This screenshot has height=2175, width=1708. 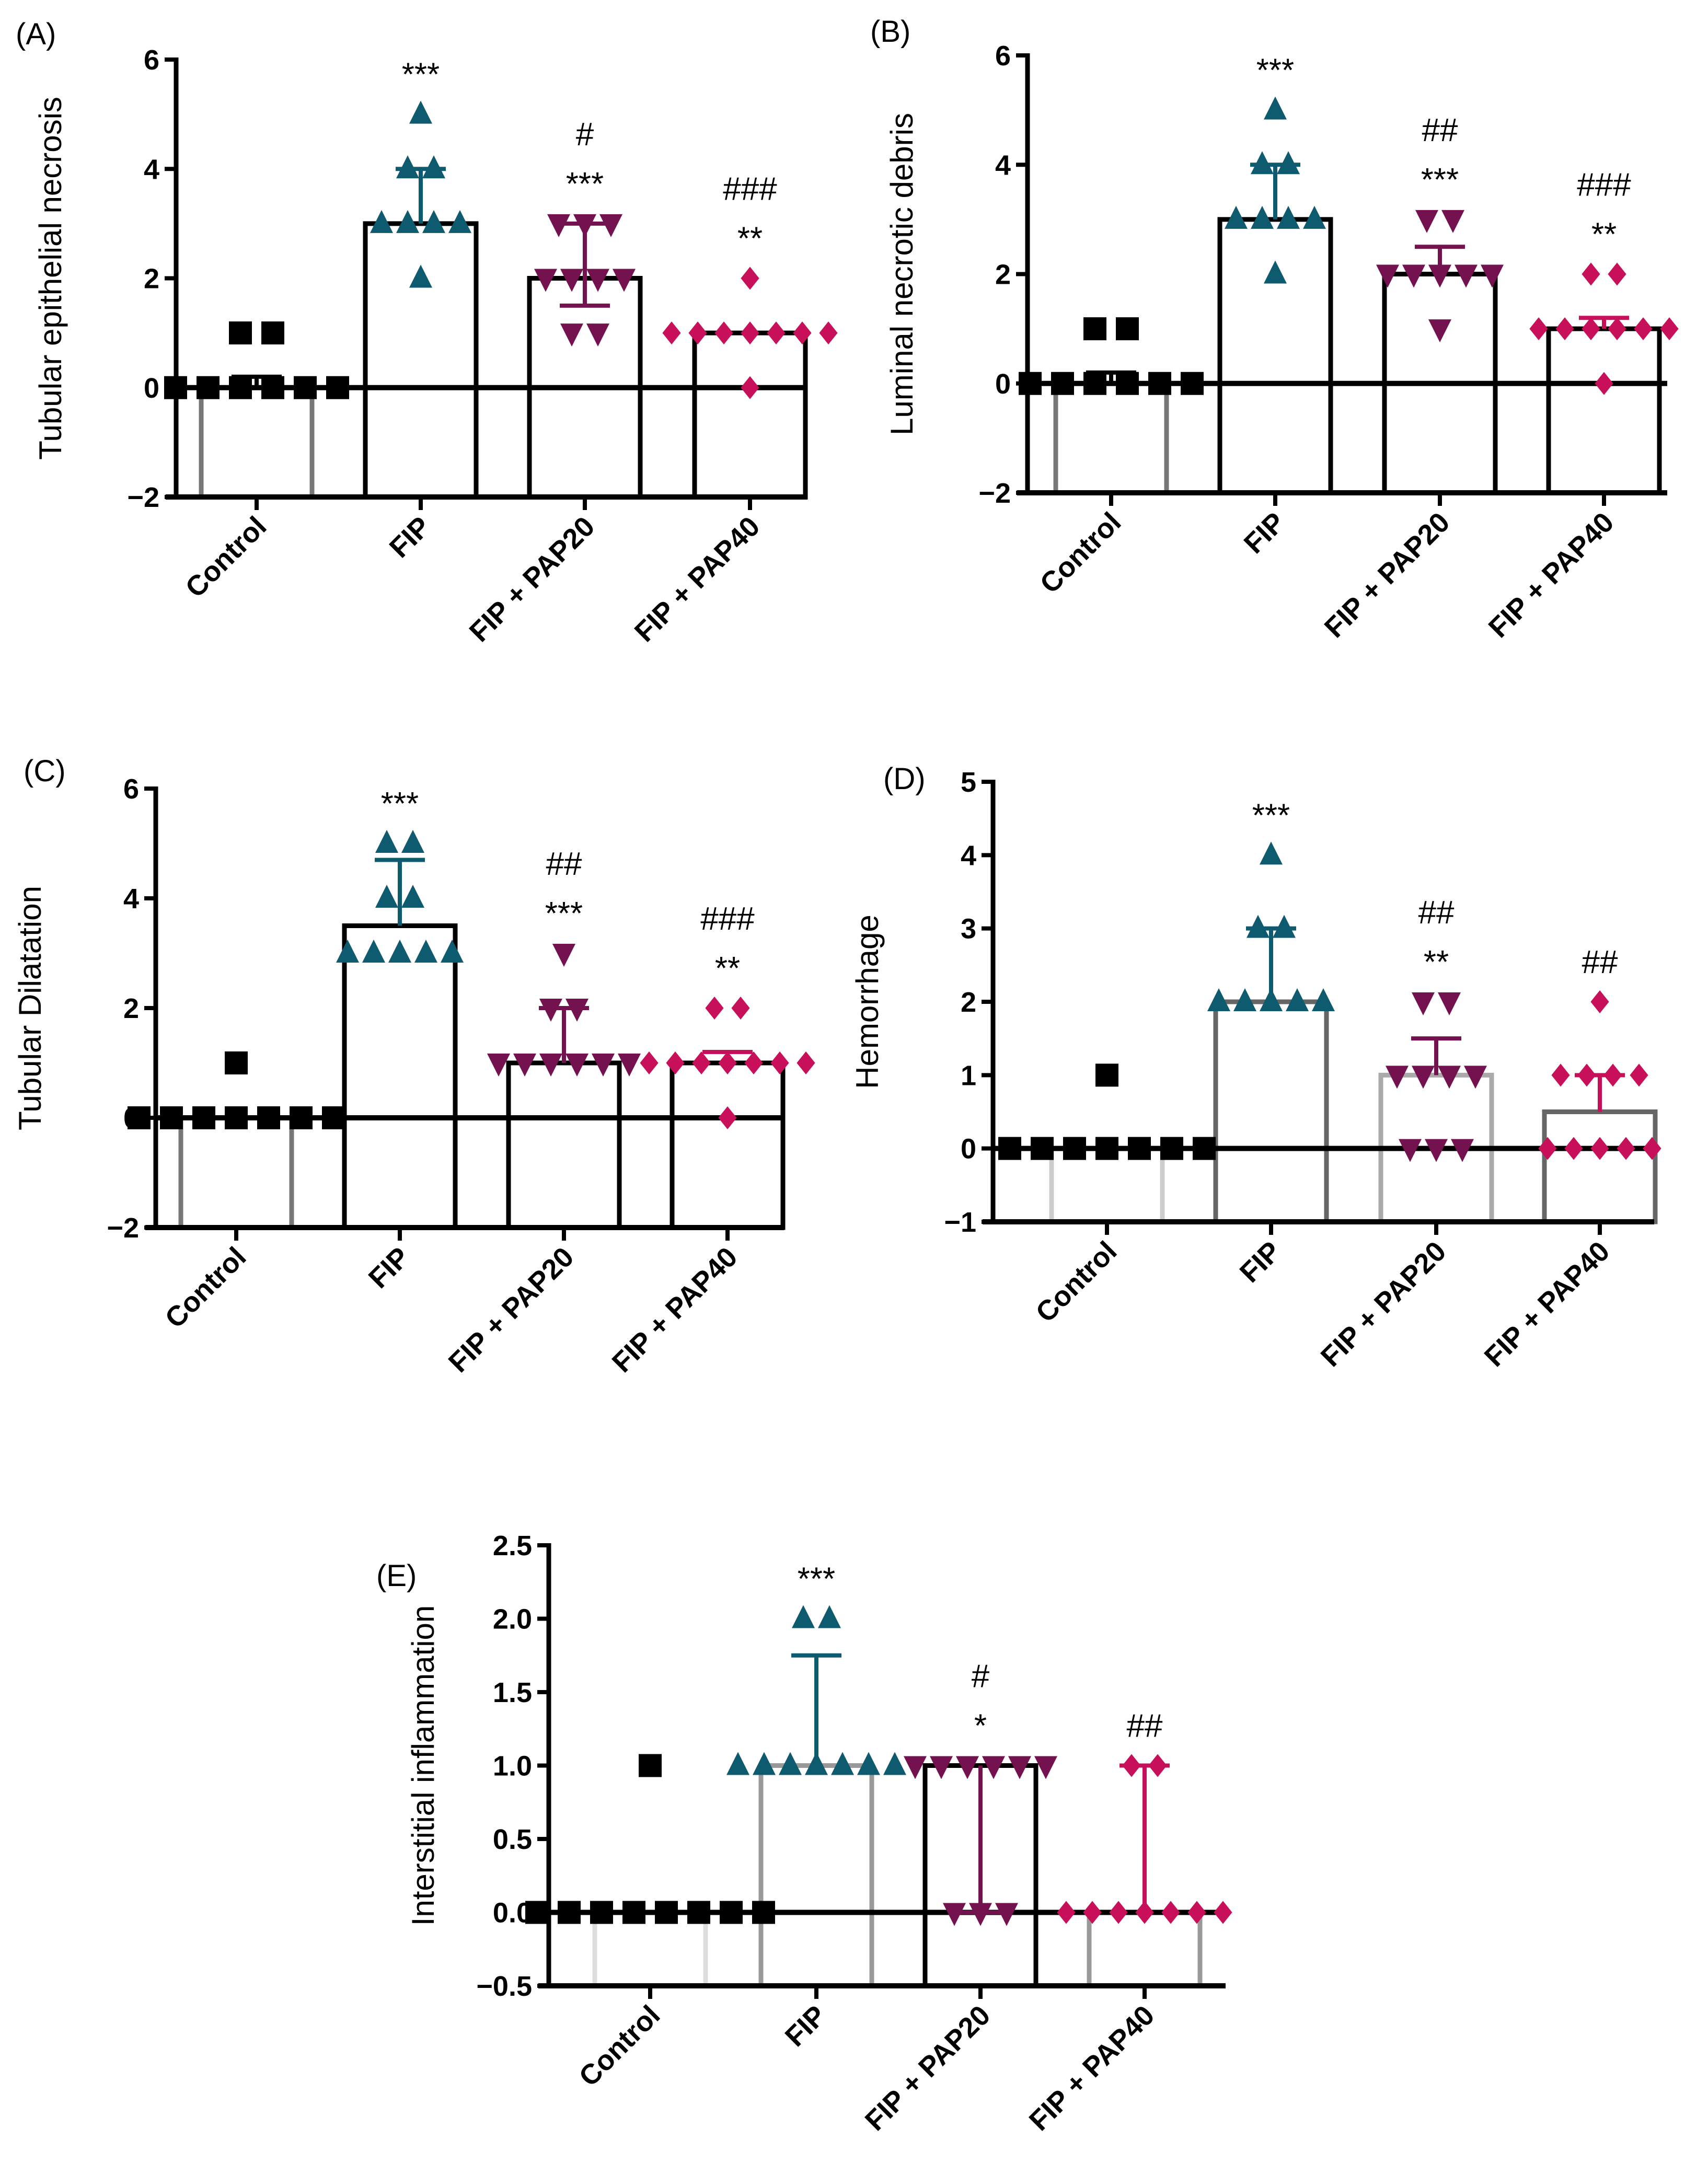 What do you see at coordinates (45, 771) in the screenshot?
I see `panel-label: (C)` at bounding box center [45, 771].